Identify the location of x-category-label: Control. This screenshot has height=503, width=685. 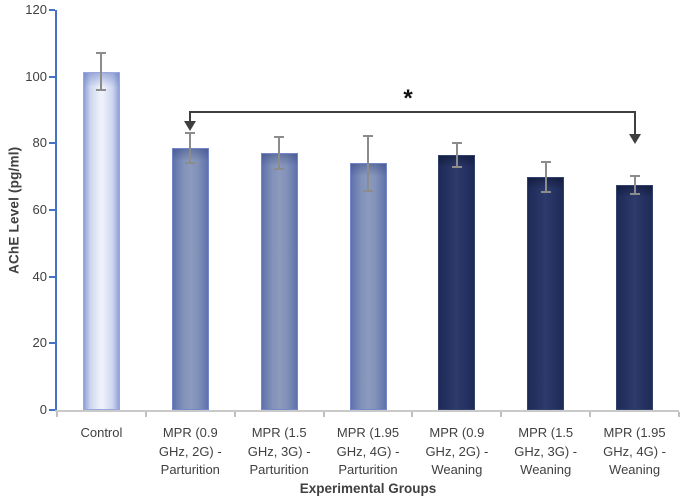
(101, 432).